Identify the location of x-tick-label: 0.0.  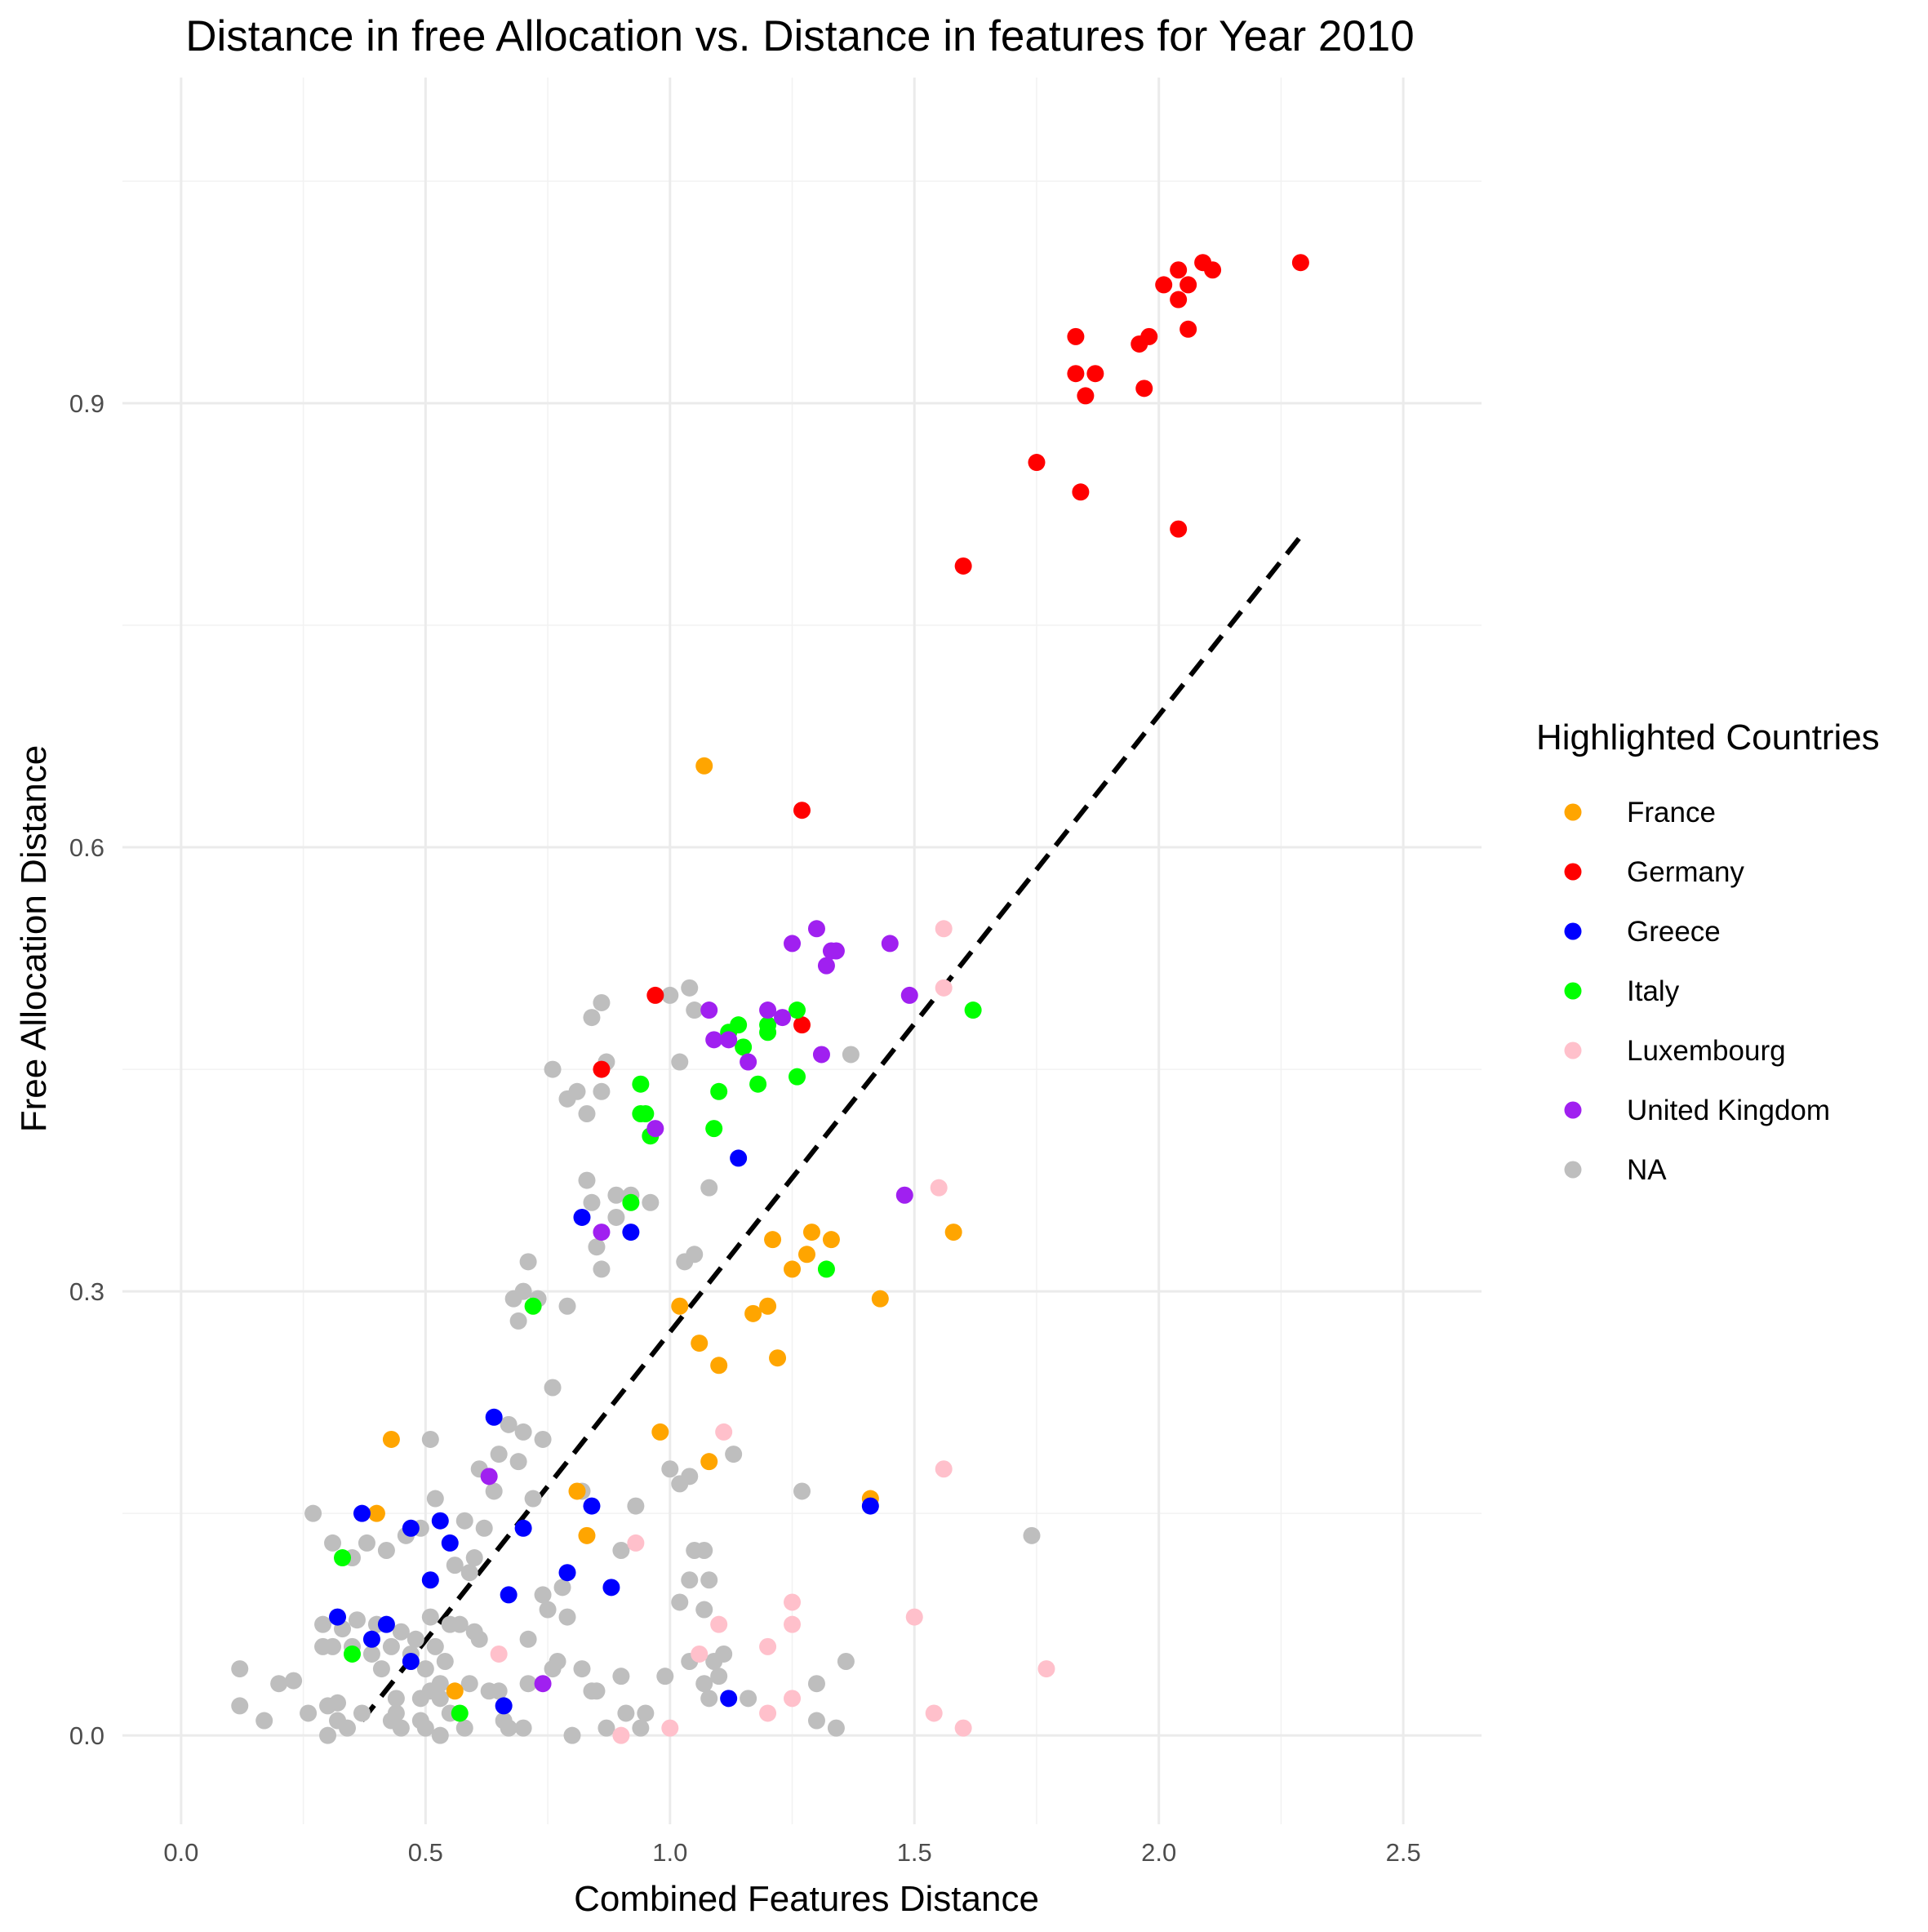
(180, 1852).